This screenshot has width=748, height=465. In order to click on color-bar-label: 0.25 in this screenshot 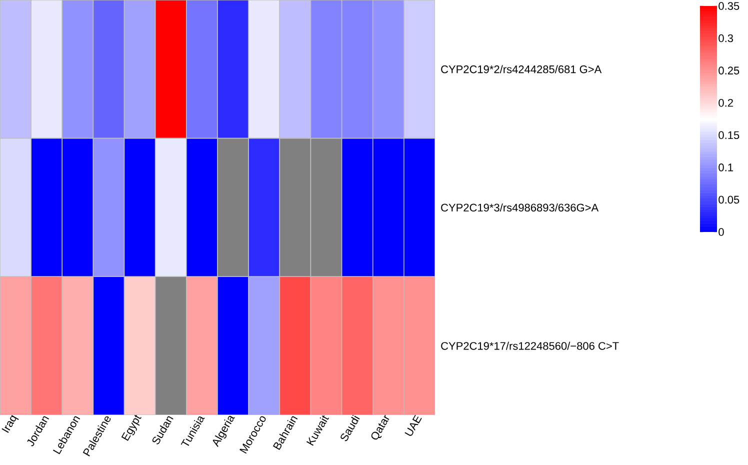, I will do `click(729, 70)`.